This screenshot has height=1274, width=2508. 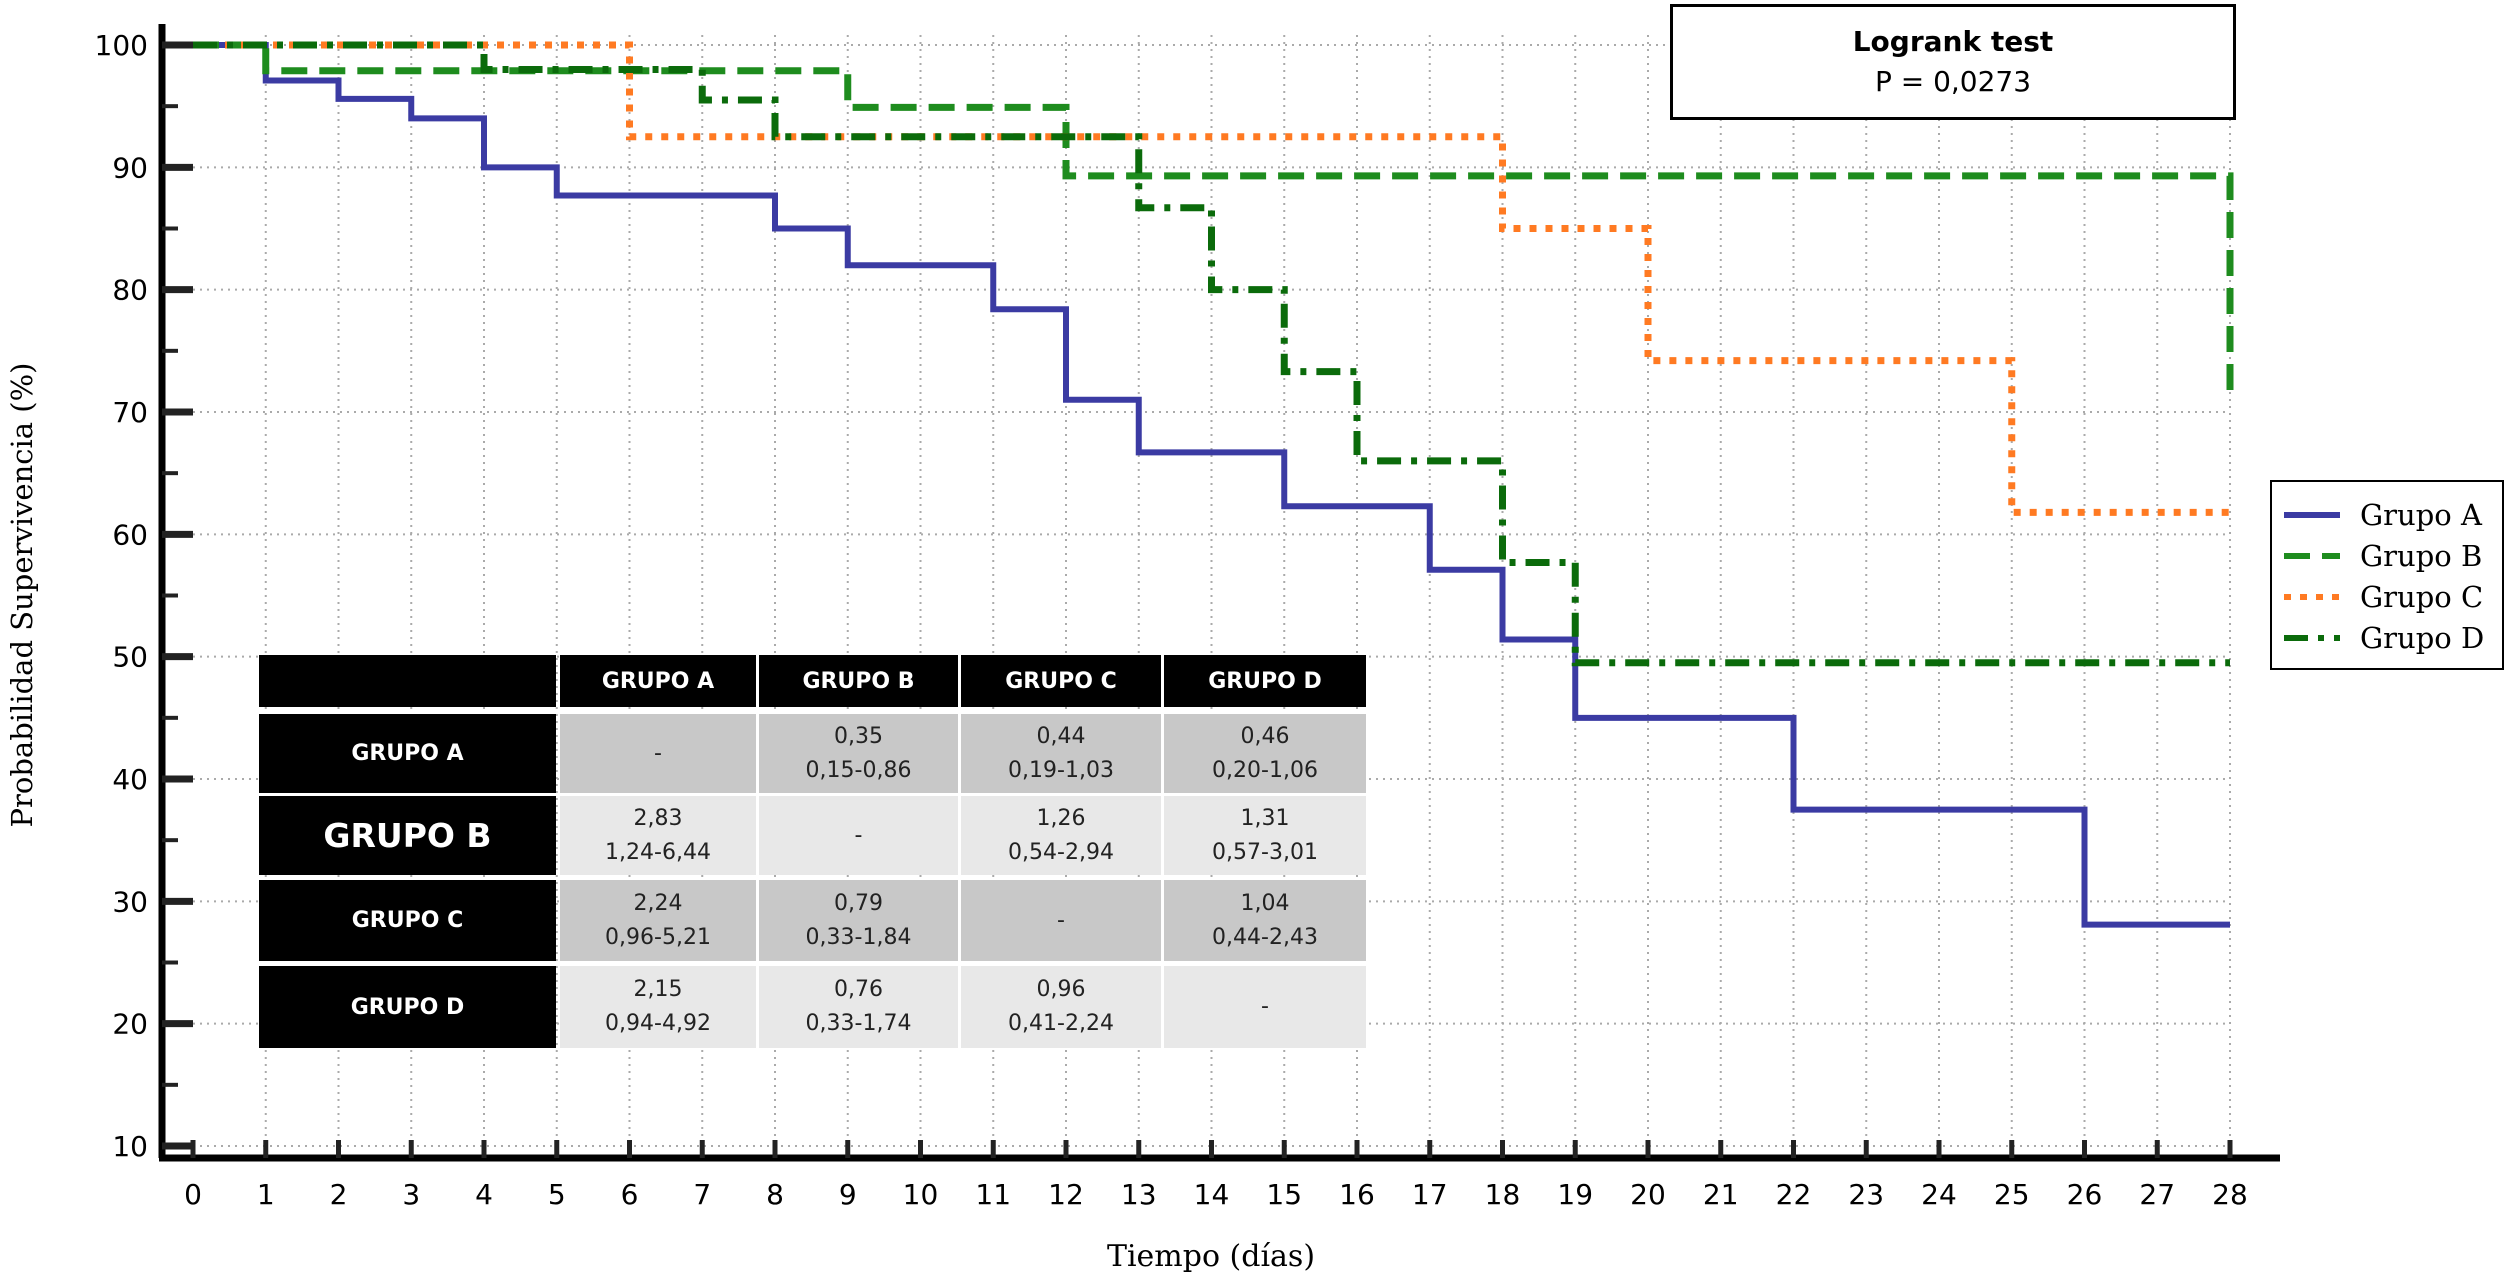 What do you see at coordinates (702, 1194) in the screenshot?
I see `x-tick-label: 7` at bounding box center [702, 1194].